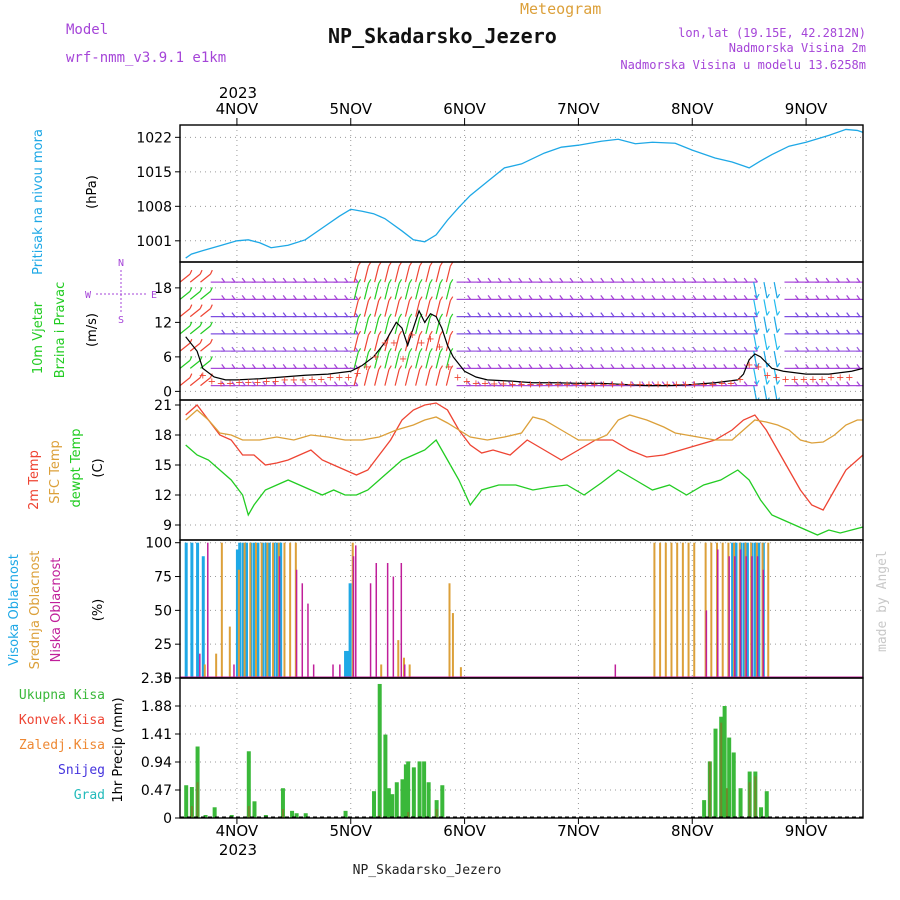 Image resolution: width=900 pixels, height=900 pixels. Describe the element at coordinates (98, 610) in the screenshot. I see `cloud-unit: (%)` at that location.